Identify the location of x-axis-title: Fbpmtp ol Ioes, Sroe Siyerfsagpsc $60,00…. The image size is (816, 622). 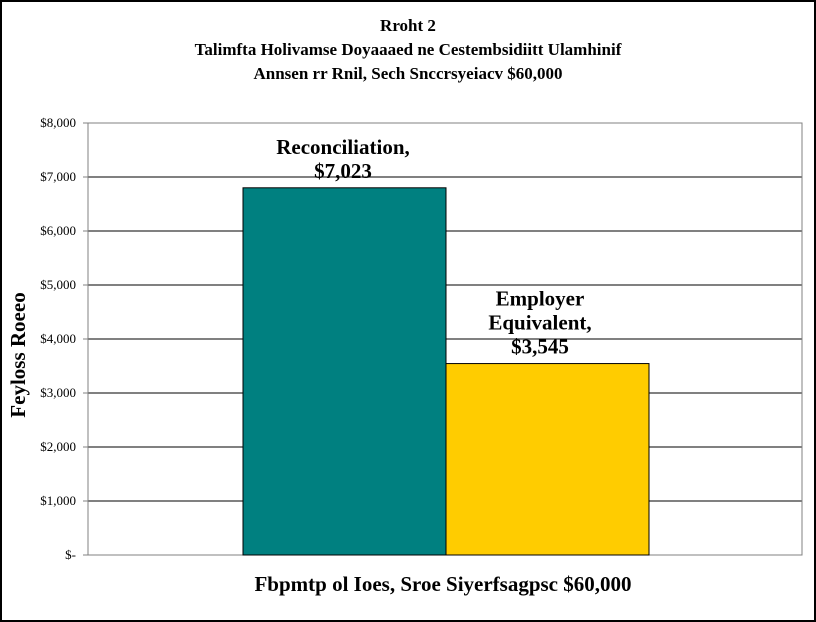
(442, 584).